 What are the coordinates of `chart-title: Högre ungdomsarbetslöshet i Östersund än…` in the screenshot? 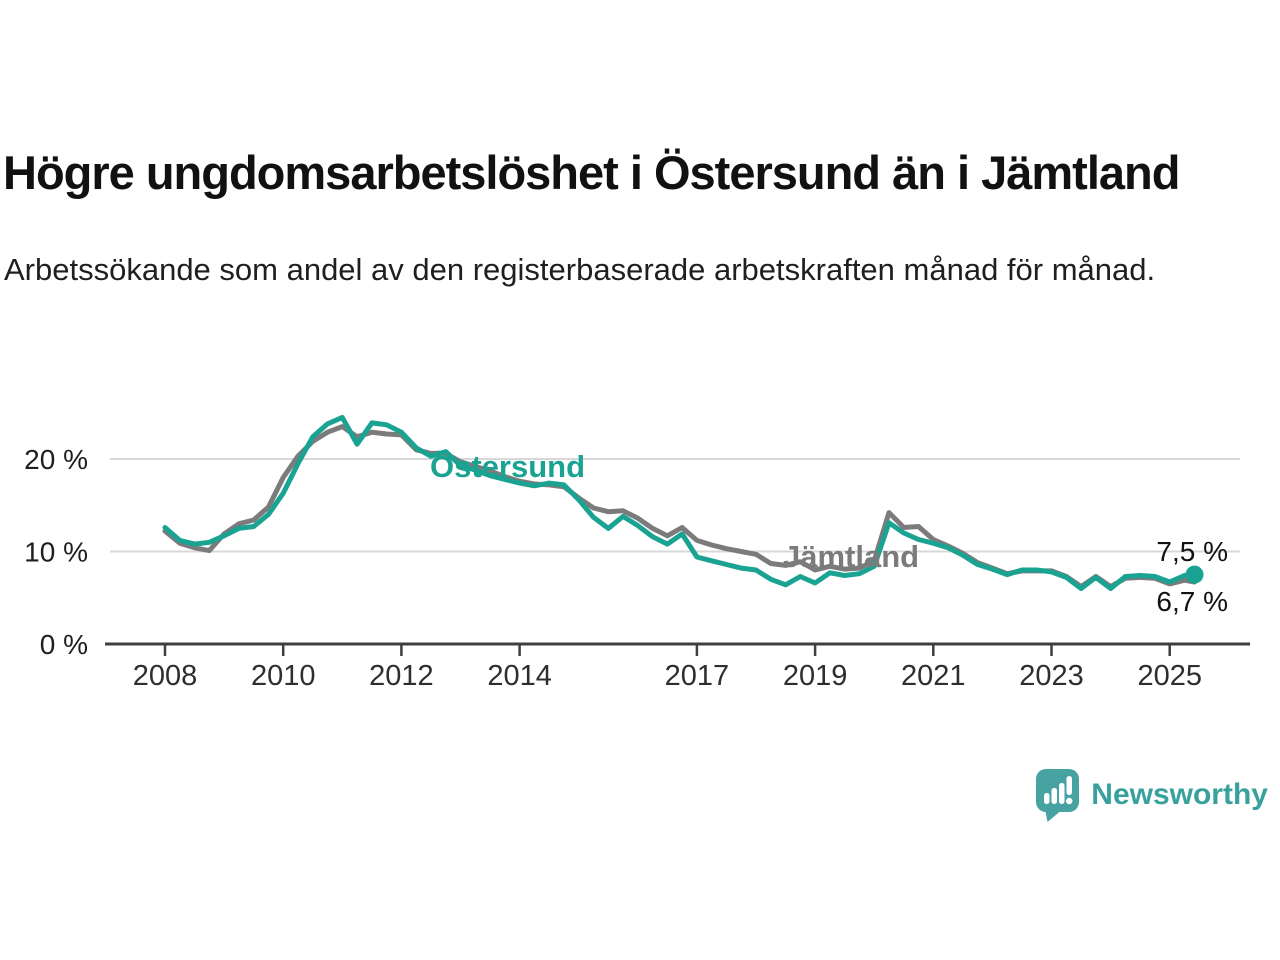 It's located at (591, 172).